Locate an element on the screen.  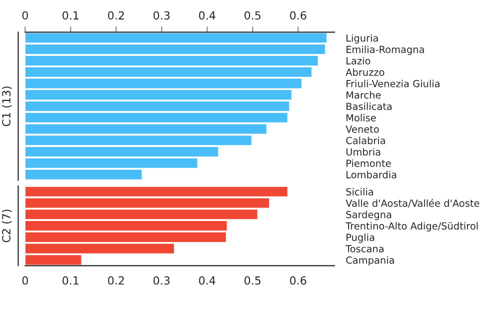
y-tick-label: Sardegna is located at coordinates (369, 215).